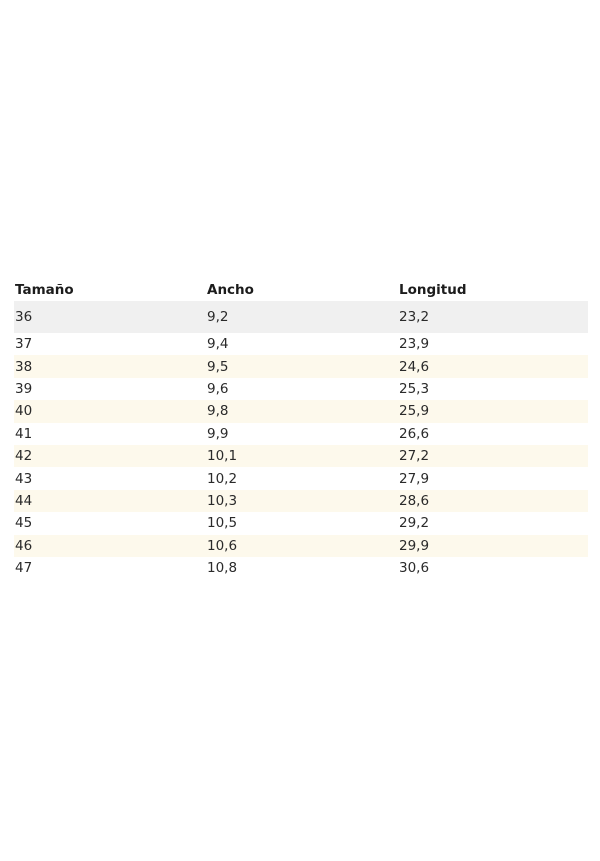 This screenshot has width=600, height=861. I want to click on cell-length: 28,6, so click(493, 501).